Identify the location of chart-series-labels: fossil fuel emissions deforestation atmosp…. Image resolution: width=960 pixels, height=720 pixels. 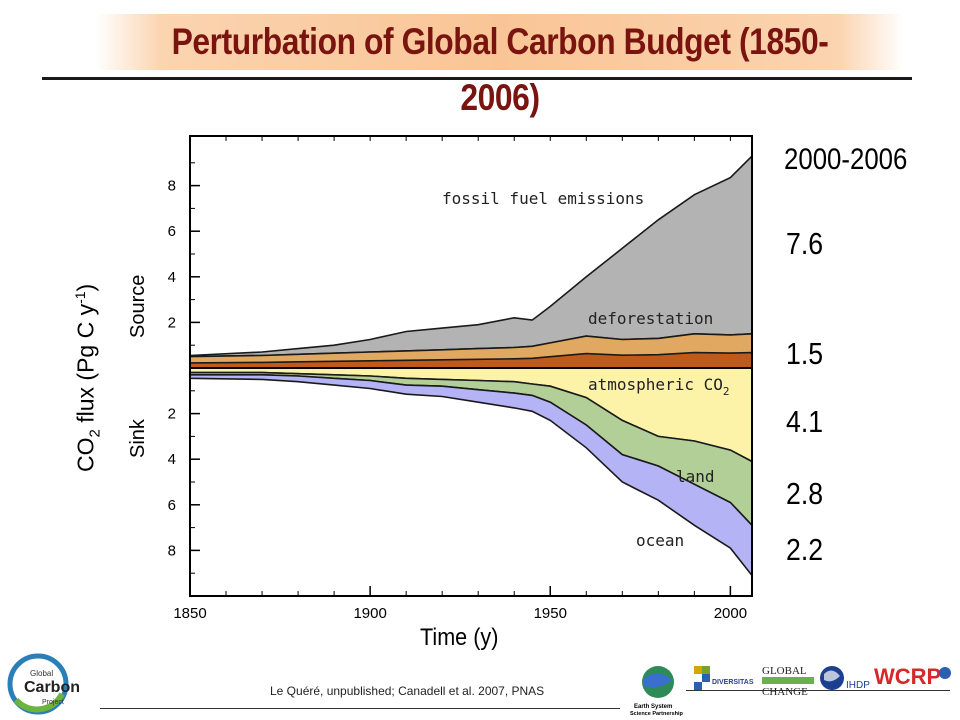
(585, 369).